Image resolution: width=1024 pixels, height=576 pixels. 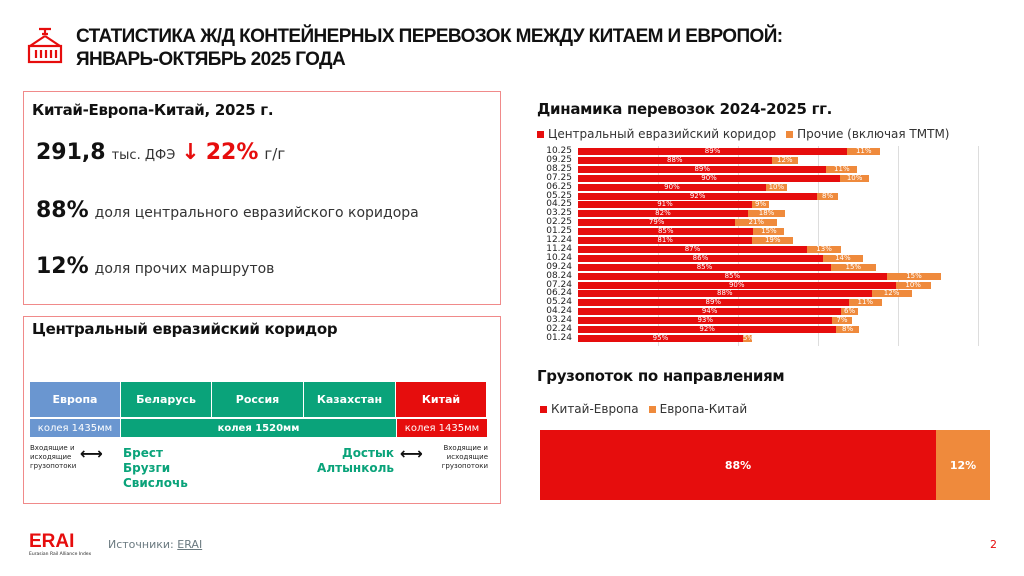 I want to click on bar-other: 13%, so click(x=824, y=249).